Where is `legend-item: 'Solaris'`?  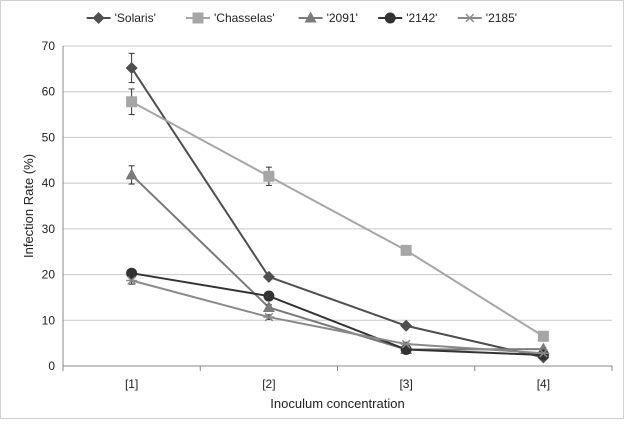
legend-item: 'Solaris' is located at coordinates (121, 18).